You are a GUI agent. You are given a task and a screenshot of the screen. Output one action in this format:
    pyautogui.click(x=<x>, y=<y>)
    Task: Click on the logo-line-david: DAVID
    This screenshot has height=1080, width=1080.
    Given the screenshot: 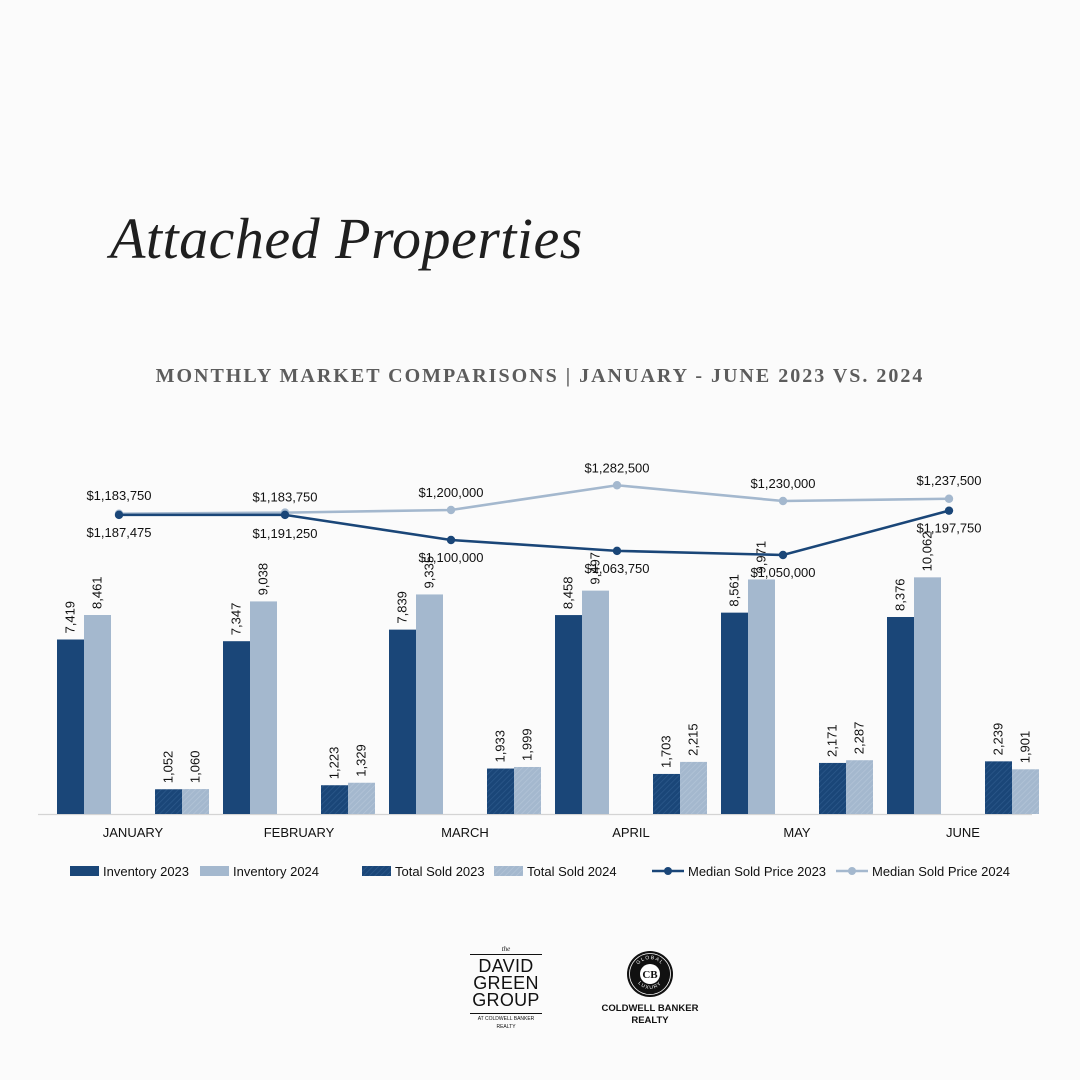 What is the action you would take?
    pyautogui.click(x=506, y=966)
    